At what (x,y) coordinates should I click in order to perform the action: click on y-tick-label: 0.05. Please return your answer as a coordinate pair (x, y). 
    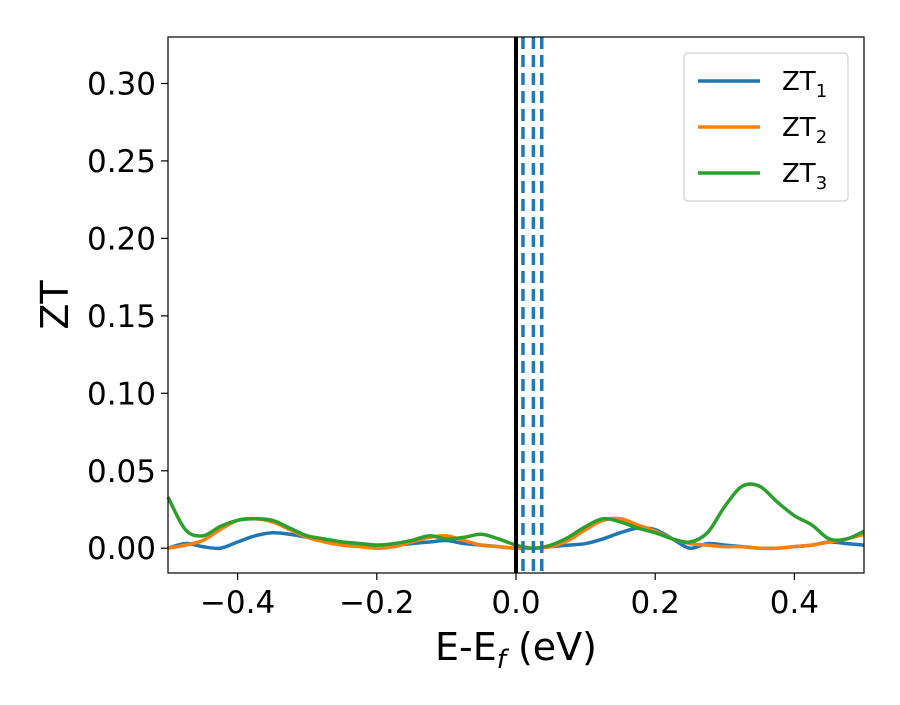
    Looking at the image, I should click on (121, 472).